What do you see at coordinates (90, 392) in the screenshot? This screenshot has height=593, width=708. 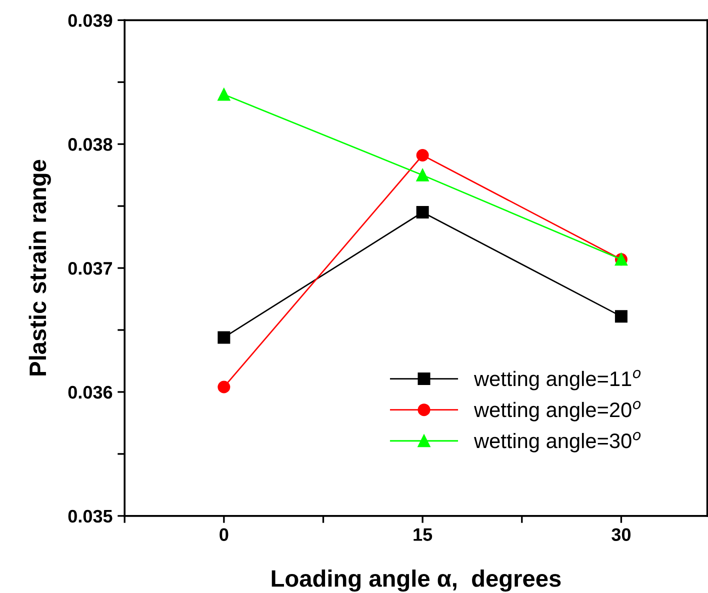 I see `y-tick-label: 0.036` at bounding box center [90, 392].